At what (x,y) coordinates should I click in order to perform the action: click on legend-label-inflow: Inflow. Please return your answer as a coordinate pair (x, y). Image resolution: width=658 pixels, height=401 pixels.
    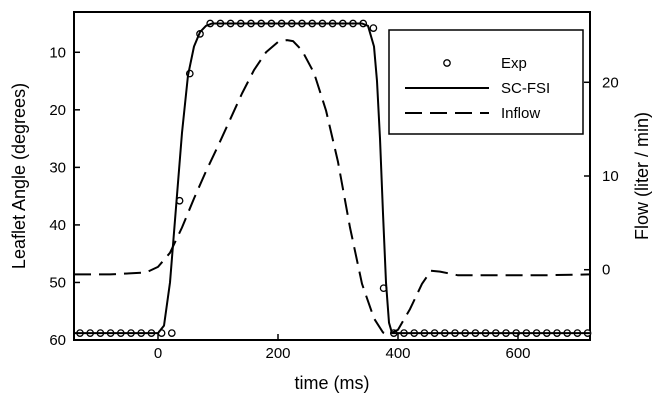
    Looking at the image, I should click on (520, 113).